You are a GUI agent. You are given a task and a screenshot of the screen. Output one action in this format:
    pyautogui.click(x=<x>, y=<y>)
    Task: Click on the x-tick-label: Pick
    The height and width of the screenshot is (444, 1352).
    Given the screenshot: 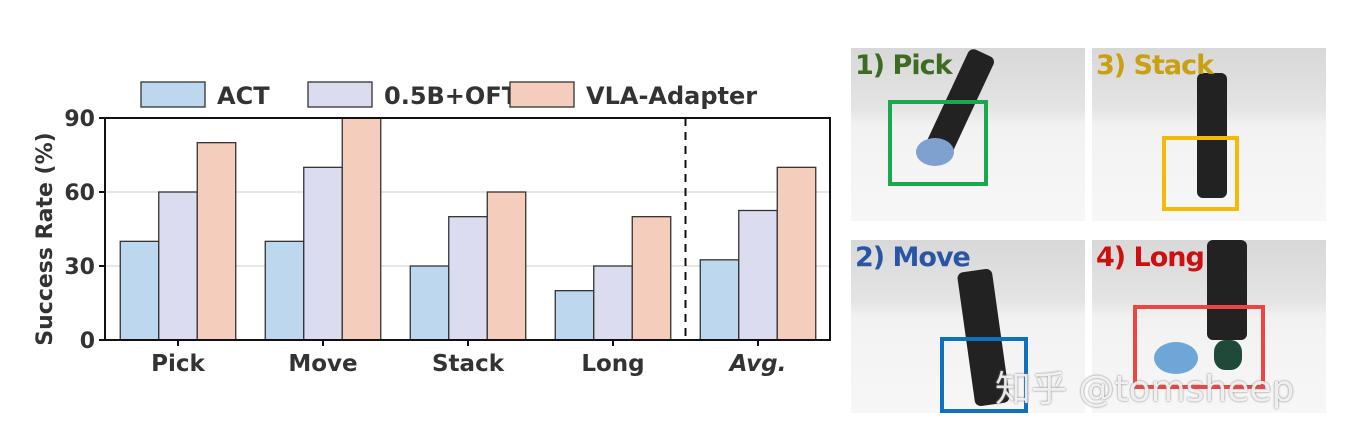 What is the action you would take?
    pyautogui.click(x=178, y=364)
    